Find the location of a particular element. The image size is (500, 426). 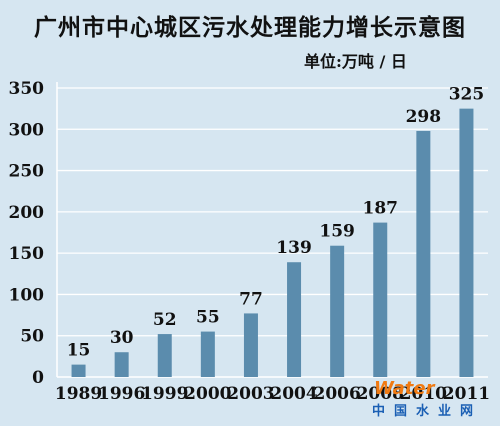

x-tick-label: 2011 is located at coordinates (466, 394).